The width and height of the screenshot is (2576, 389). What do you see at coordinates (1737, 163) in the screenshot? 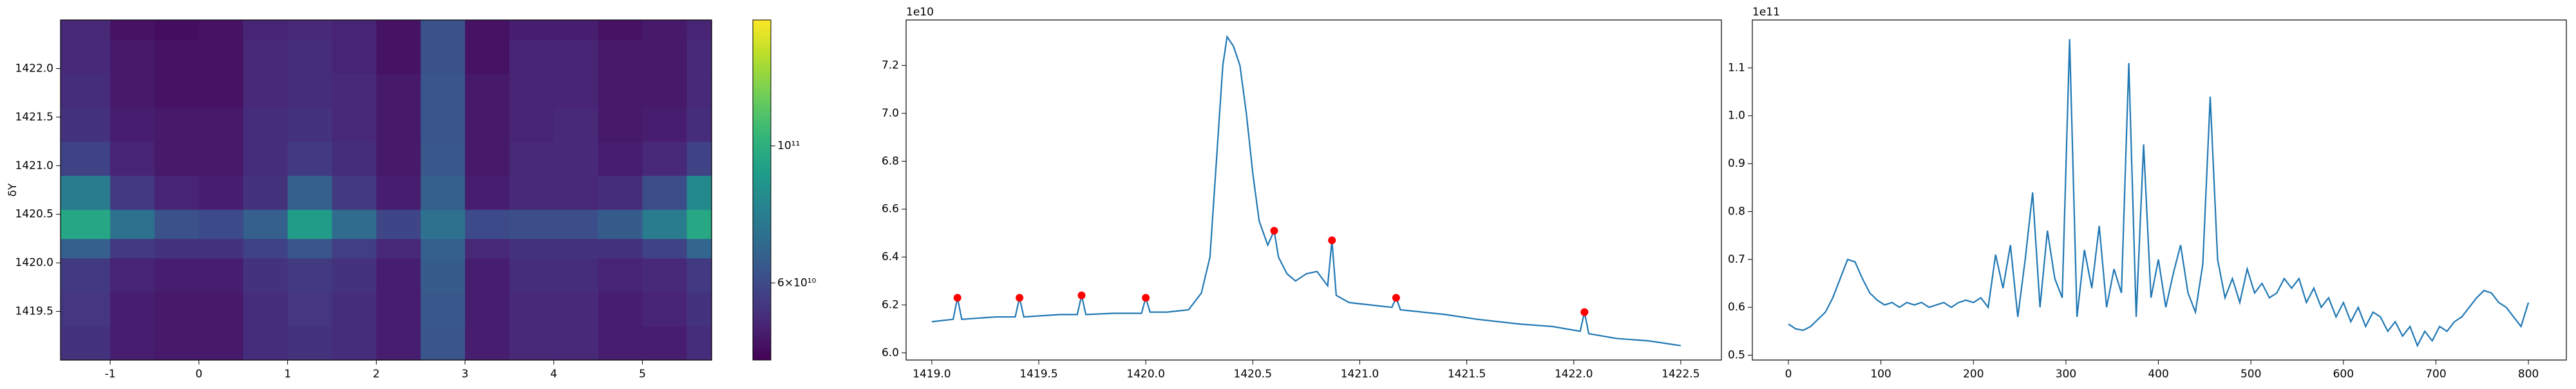
I see `y-tick-label: 0.9` at bounding box center [1737, 163].